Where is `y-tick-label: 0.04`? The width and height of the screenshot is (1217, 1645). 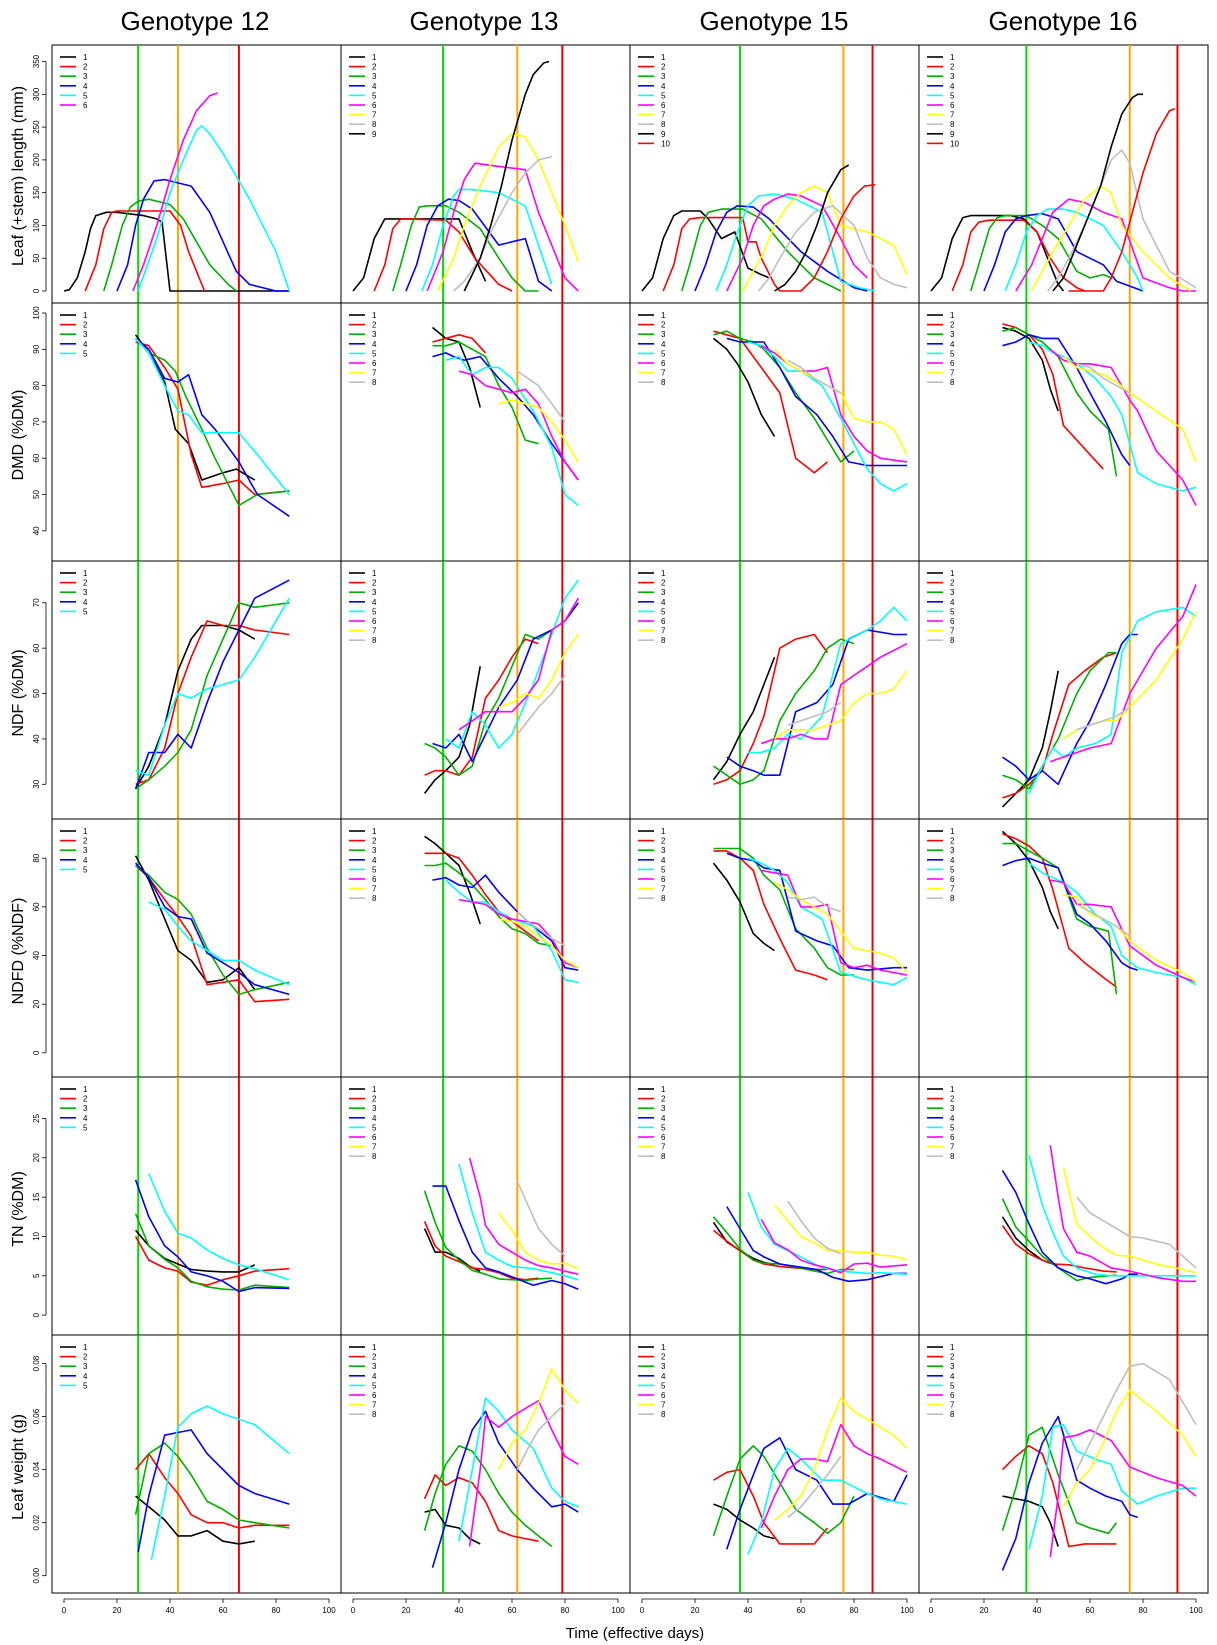 y-tick-label: 0.04 is located at coordinates (36, 1469).